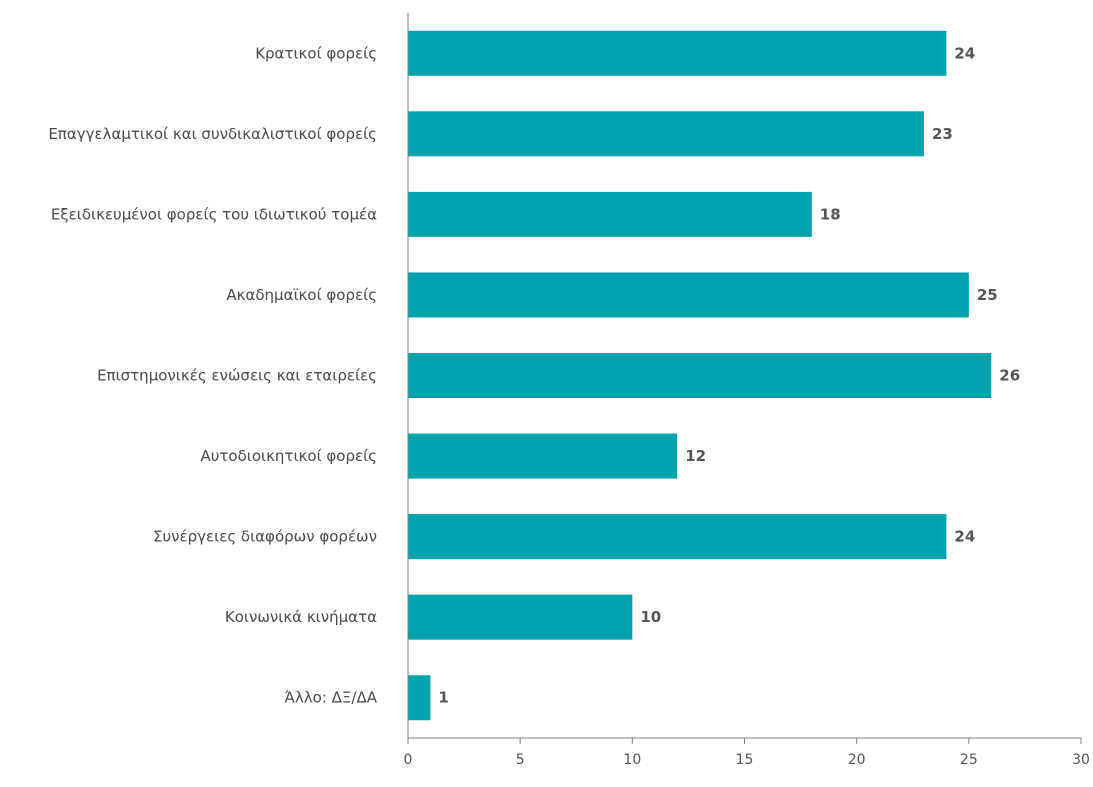 Image resolution: width=1093 pixels, height=787 pixels. I want to click on category-label-9: Άλλο: ΔΞ/ΔΑ, so click(331, 698).